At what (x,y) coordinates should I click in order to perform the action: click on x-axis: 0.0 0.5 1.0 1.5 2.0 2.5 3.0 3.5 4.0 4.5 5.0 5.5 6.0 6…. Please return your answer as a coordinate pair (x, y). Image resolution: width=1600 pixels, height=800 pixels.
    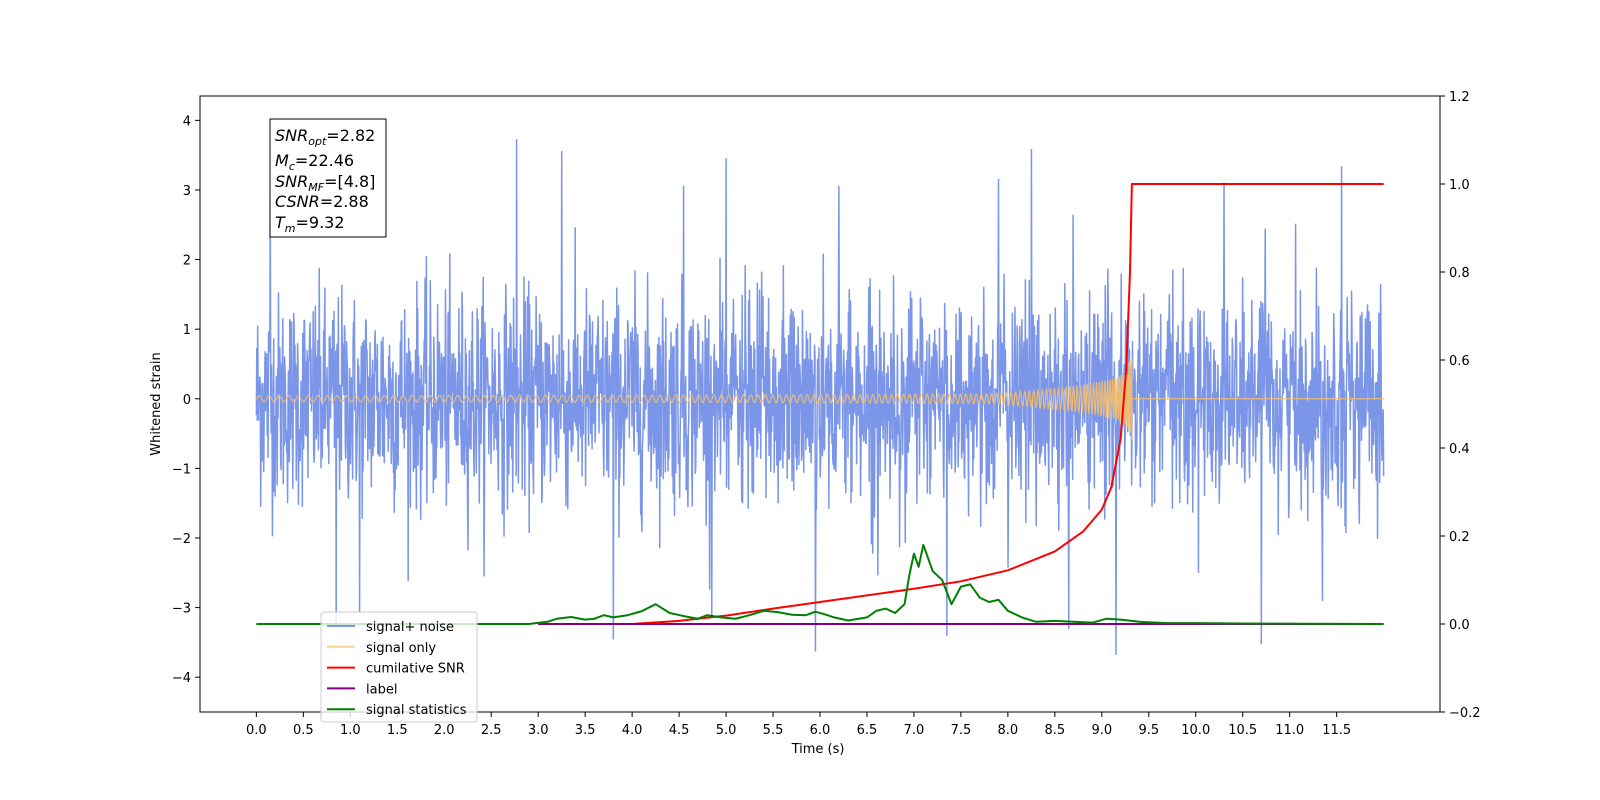
    Looking at the image, I should click on (798, 725).